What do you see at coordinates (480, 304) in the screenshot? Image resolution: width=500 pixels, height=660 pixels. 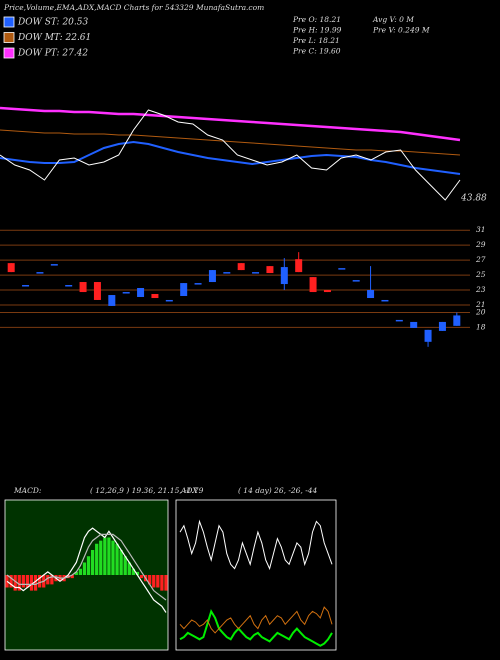 I see `y-tick-label: 21` at bounding box center [480, 304].